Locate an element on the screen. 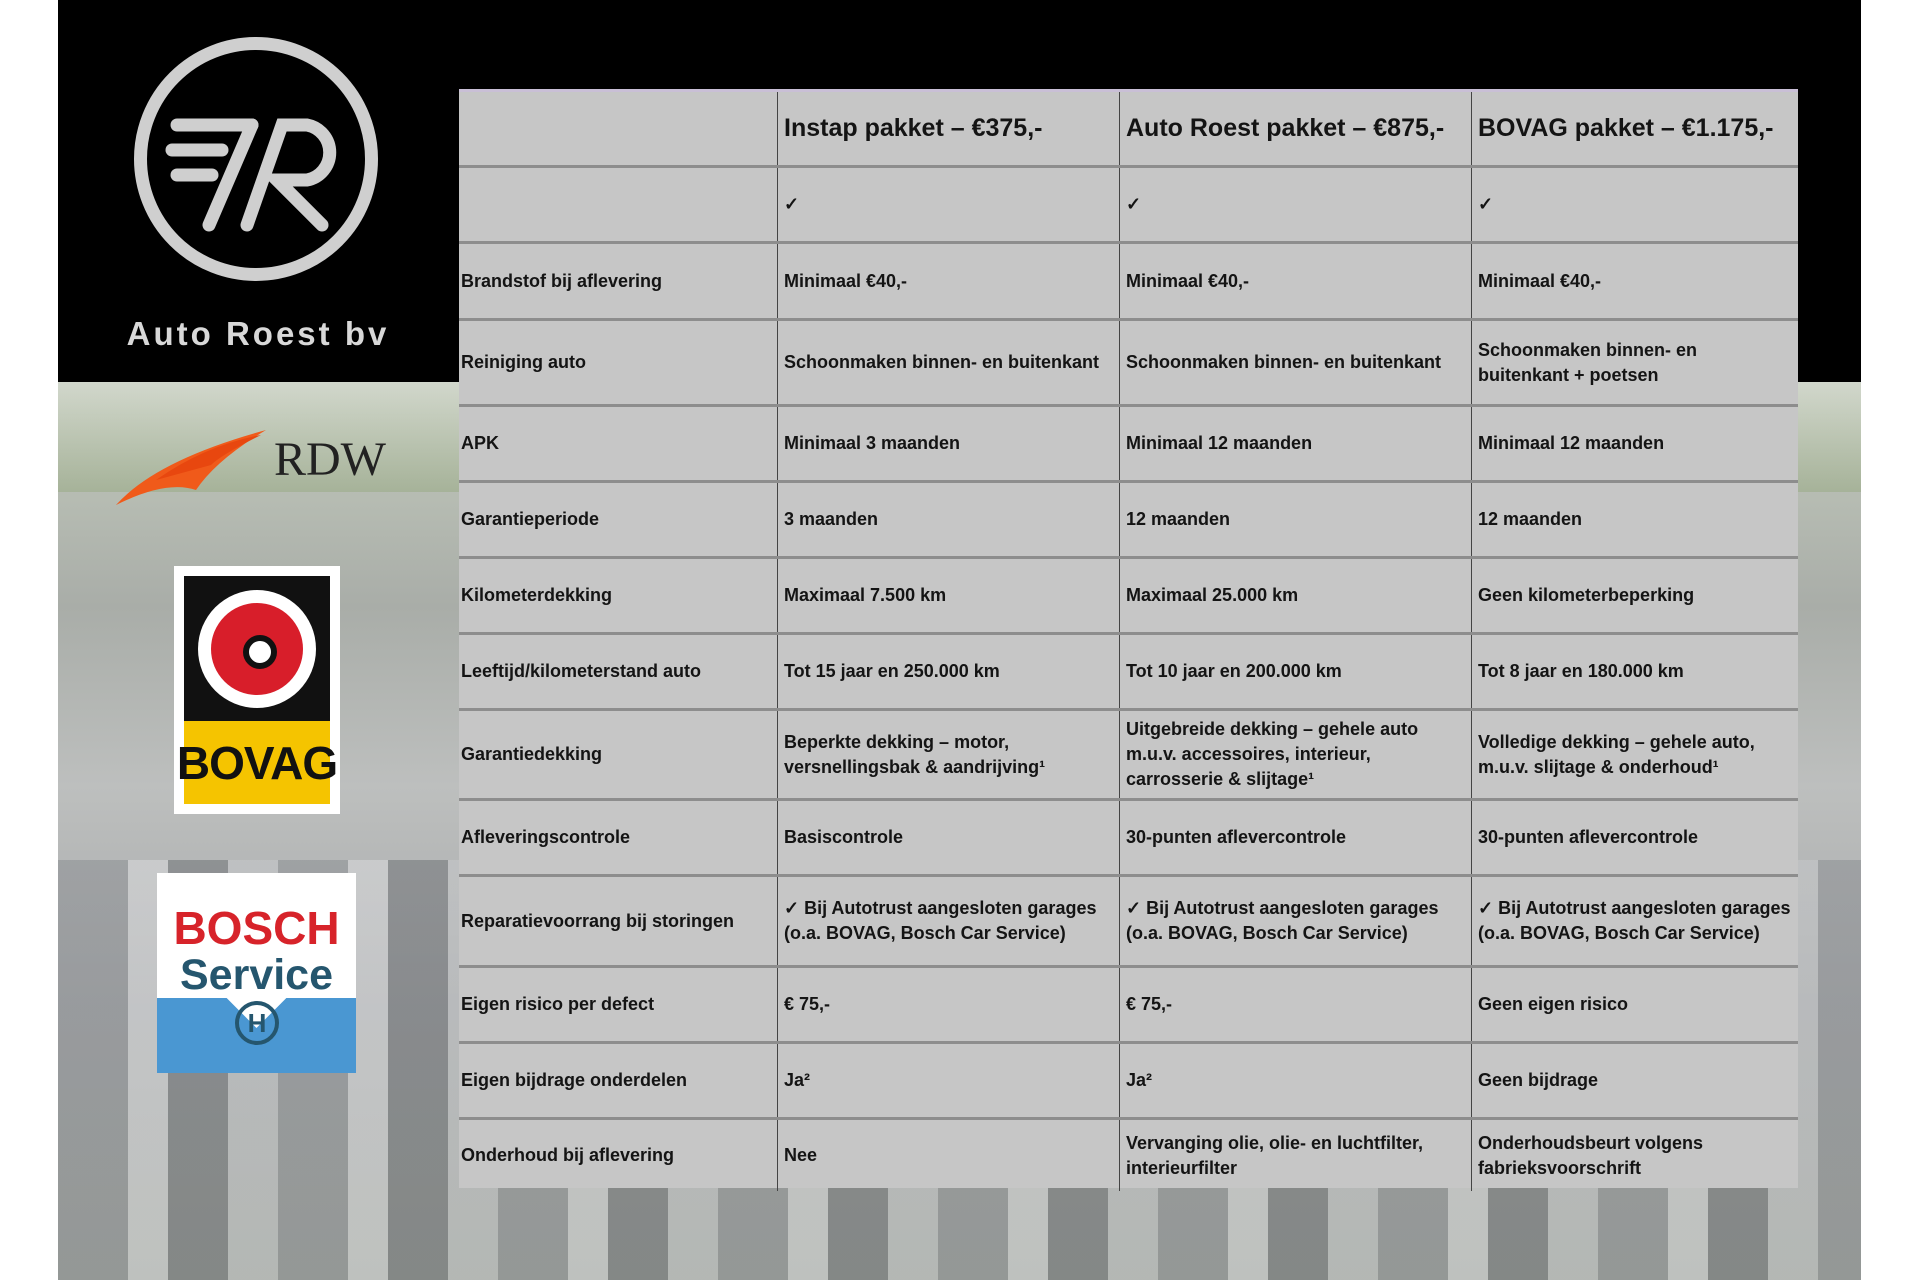  feature-label: Garantieperiode is located at coordinates (618, 519).